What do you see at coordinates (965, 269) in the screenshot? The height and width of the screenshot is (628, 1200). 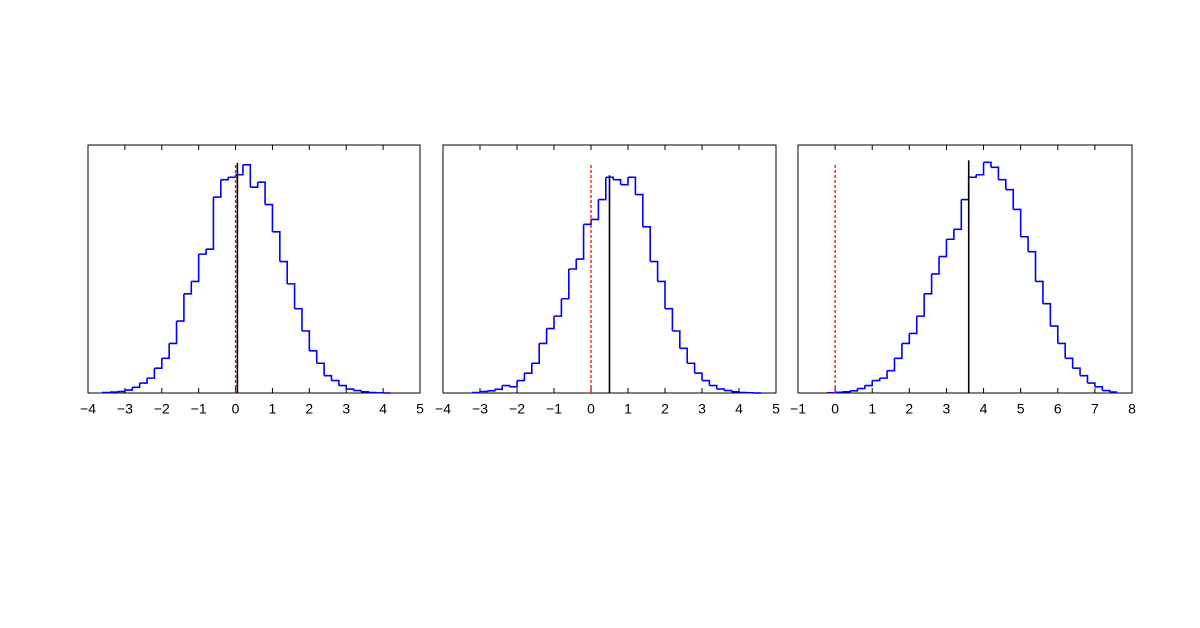 I see `plot-frame` at bounding box center [965, 269].